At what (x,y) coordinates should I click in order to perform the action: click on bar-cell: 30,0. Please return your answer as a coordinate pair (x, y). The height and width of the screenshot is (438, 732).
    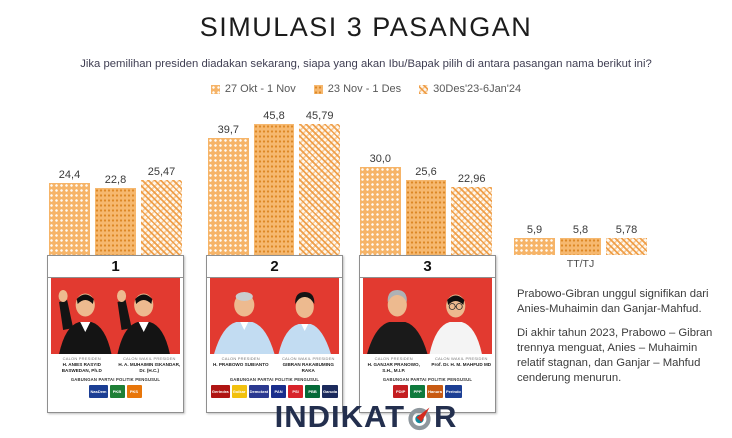
    Looking at the image, I should click on (380, 182).